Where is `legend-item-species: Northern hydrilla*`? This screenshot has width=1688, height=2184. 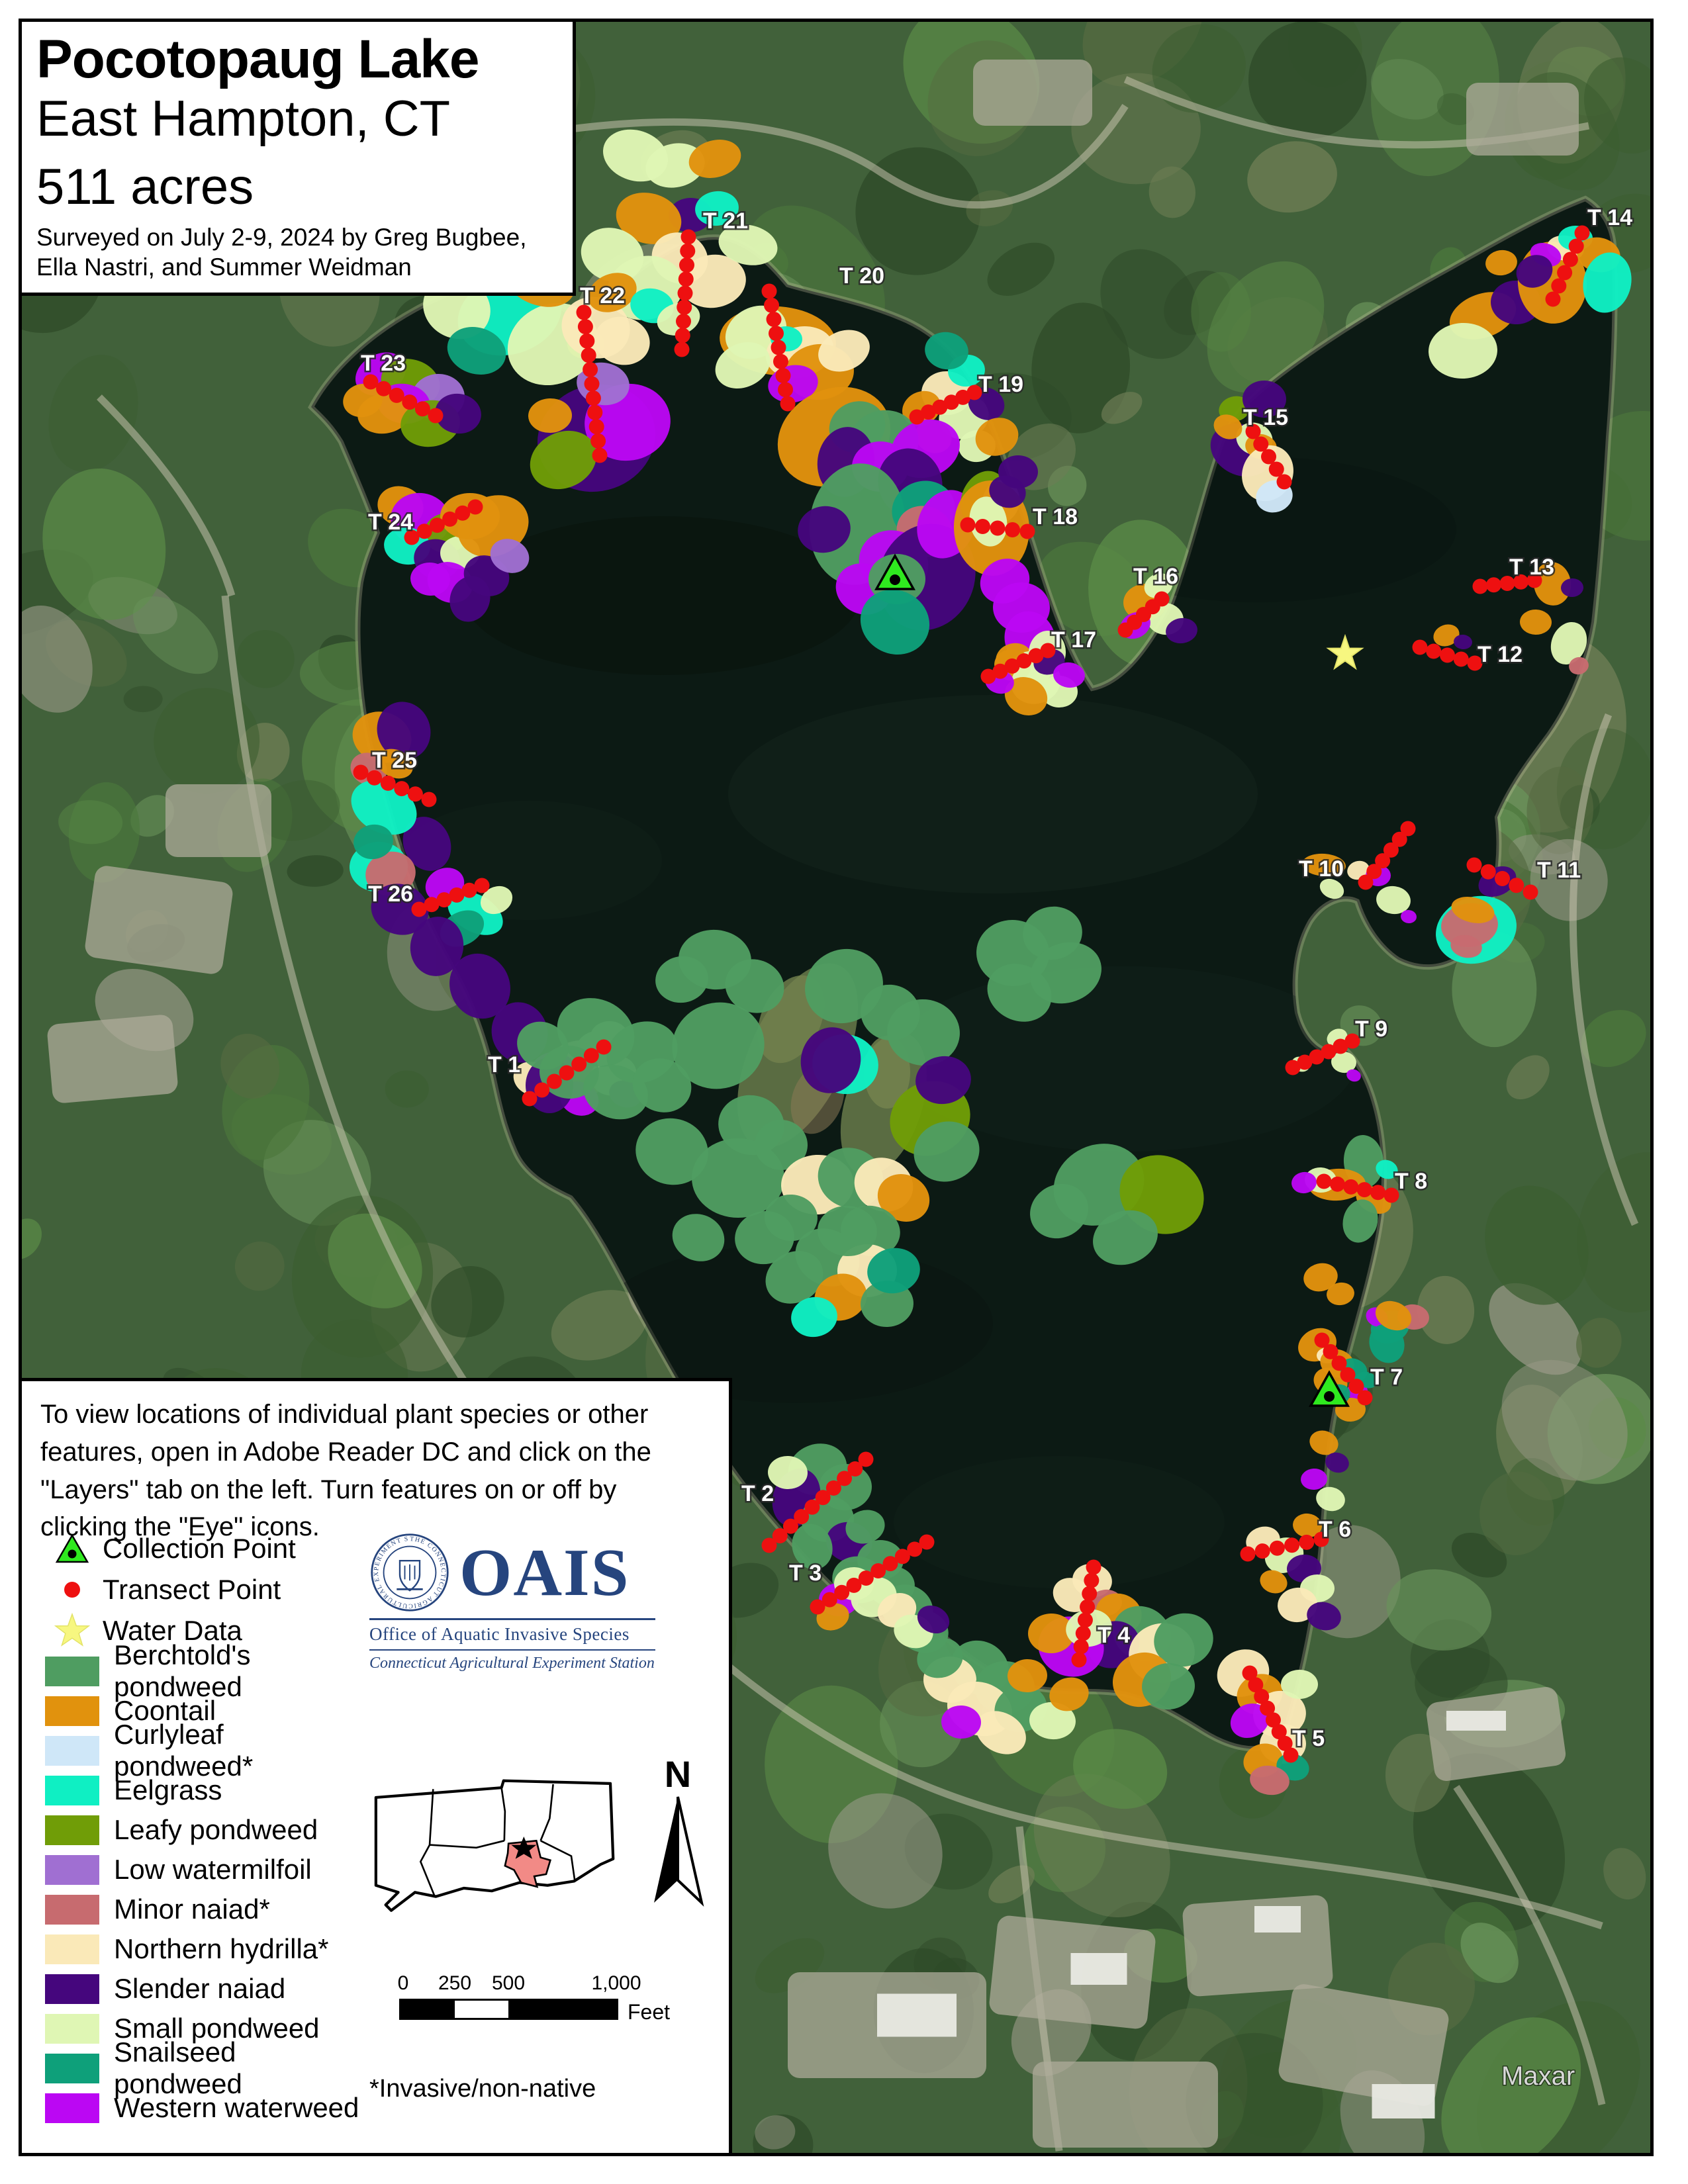
legend-item-species: Northern hydrilla* is located at coordinates (200, 1949).